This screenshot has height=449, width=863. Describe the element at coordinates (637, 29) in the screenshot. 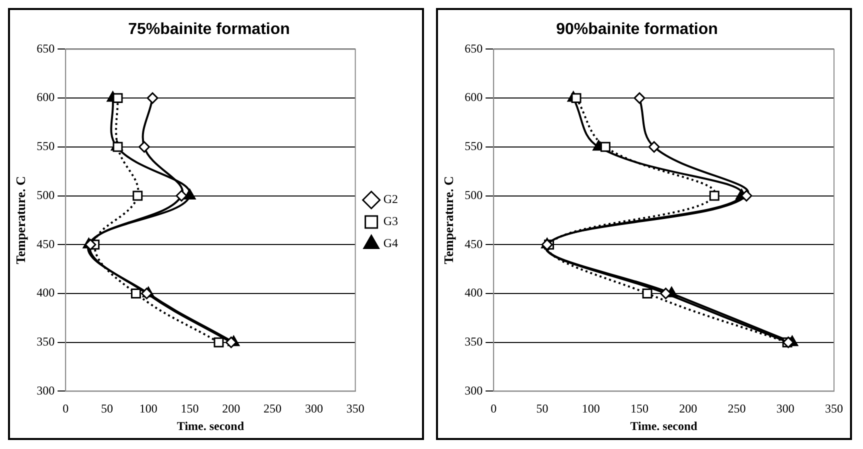

I see `chart-title: 90%bainite formation` at that location.